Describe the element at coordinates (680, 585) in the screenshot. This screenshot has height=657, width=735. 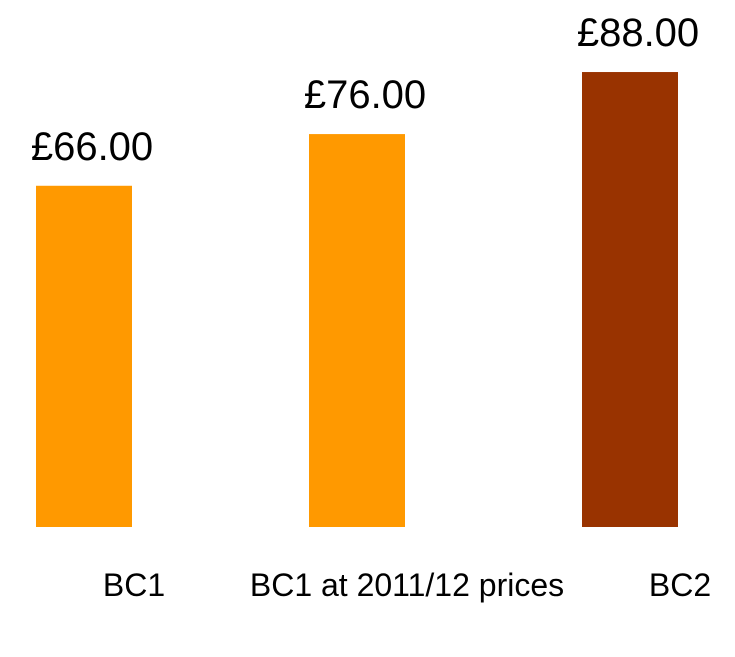
I see `category-label: BC2` at that location.